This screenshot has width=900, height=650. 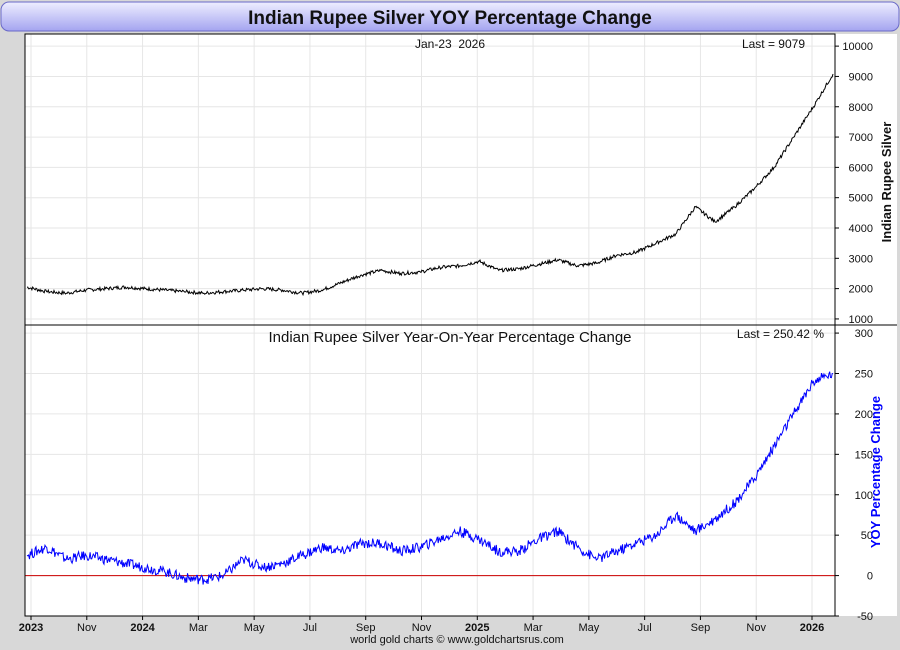 What do you see at coordinates (861, 320) in the screenshot?
I see `y-tick-label: 1000` at bounding box center [861, 320].